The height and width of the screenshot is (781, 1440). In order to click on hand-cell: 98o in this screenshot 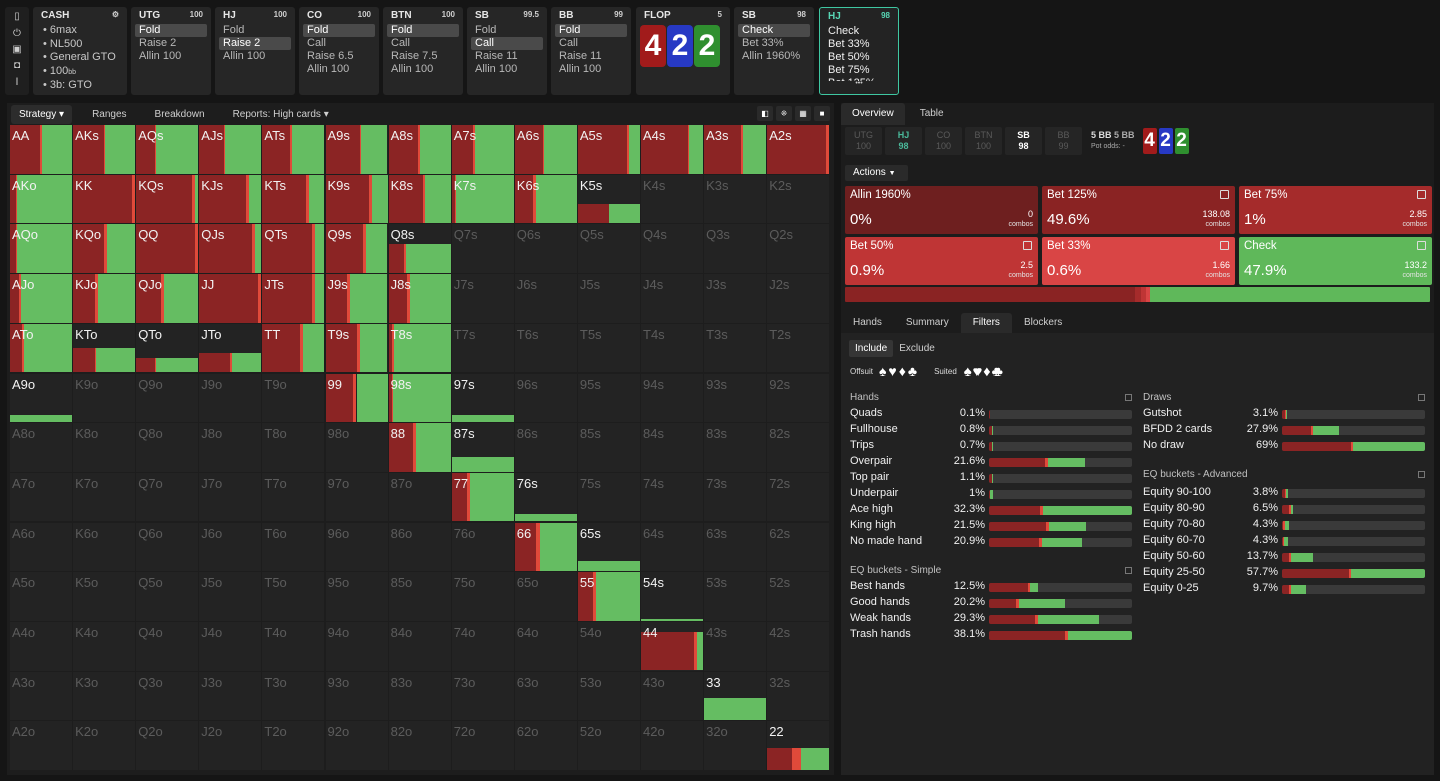, I will do `click(356, 447)`.